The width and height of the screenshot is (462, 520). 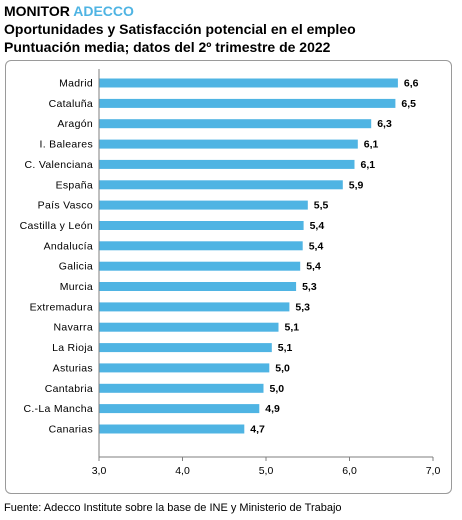 What do you see at coordinates (58, 409) in the screenshot?
I see `category-label: C.-La Mancha` at bounding box center [58, 409].